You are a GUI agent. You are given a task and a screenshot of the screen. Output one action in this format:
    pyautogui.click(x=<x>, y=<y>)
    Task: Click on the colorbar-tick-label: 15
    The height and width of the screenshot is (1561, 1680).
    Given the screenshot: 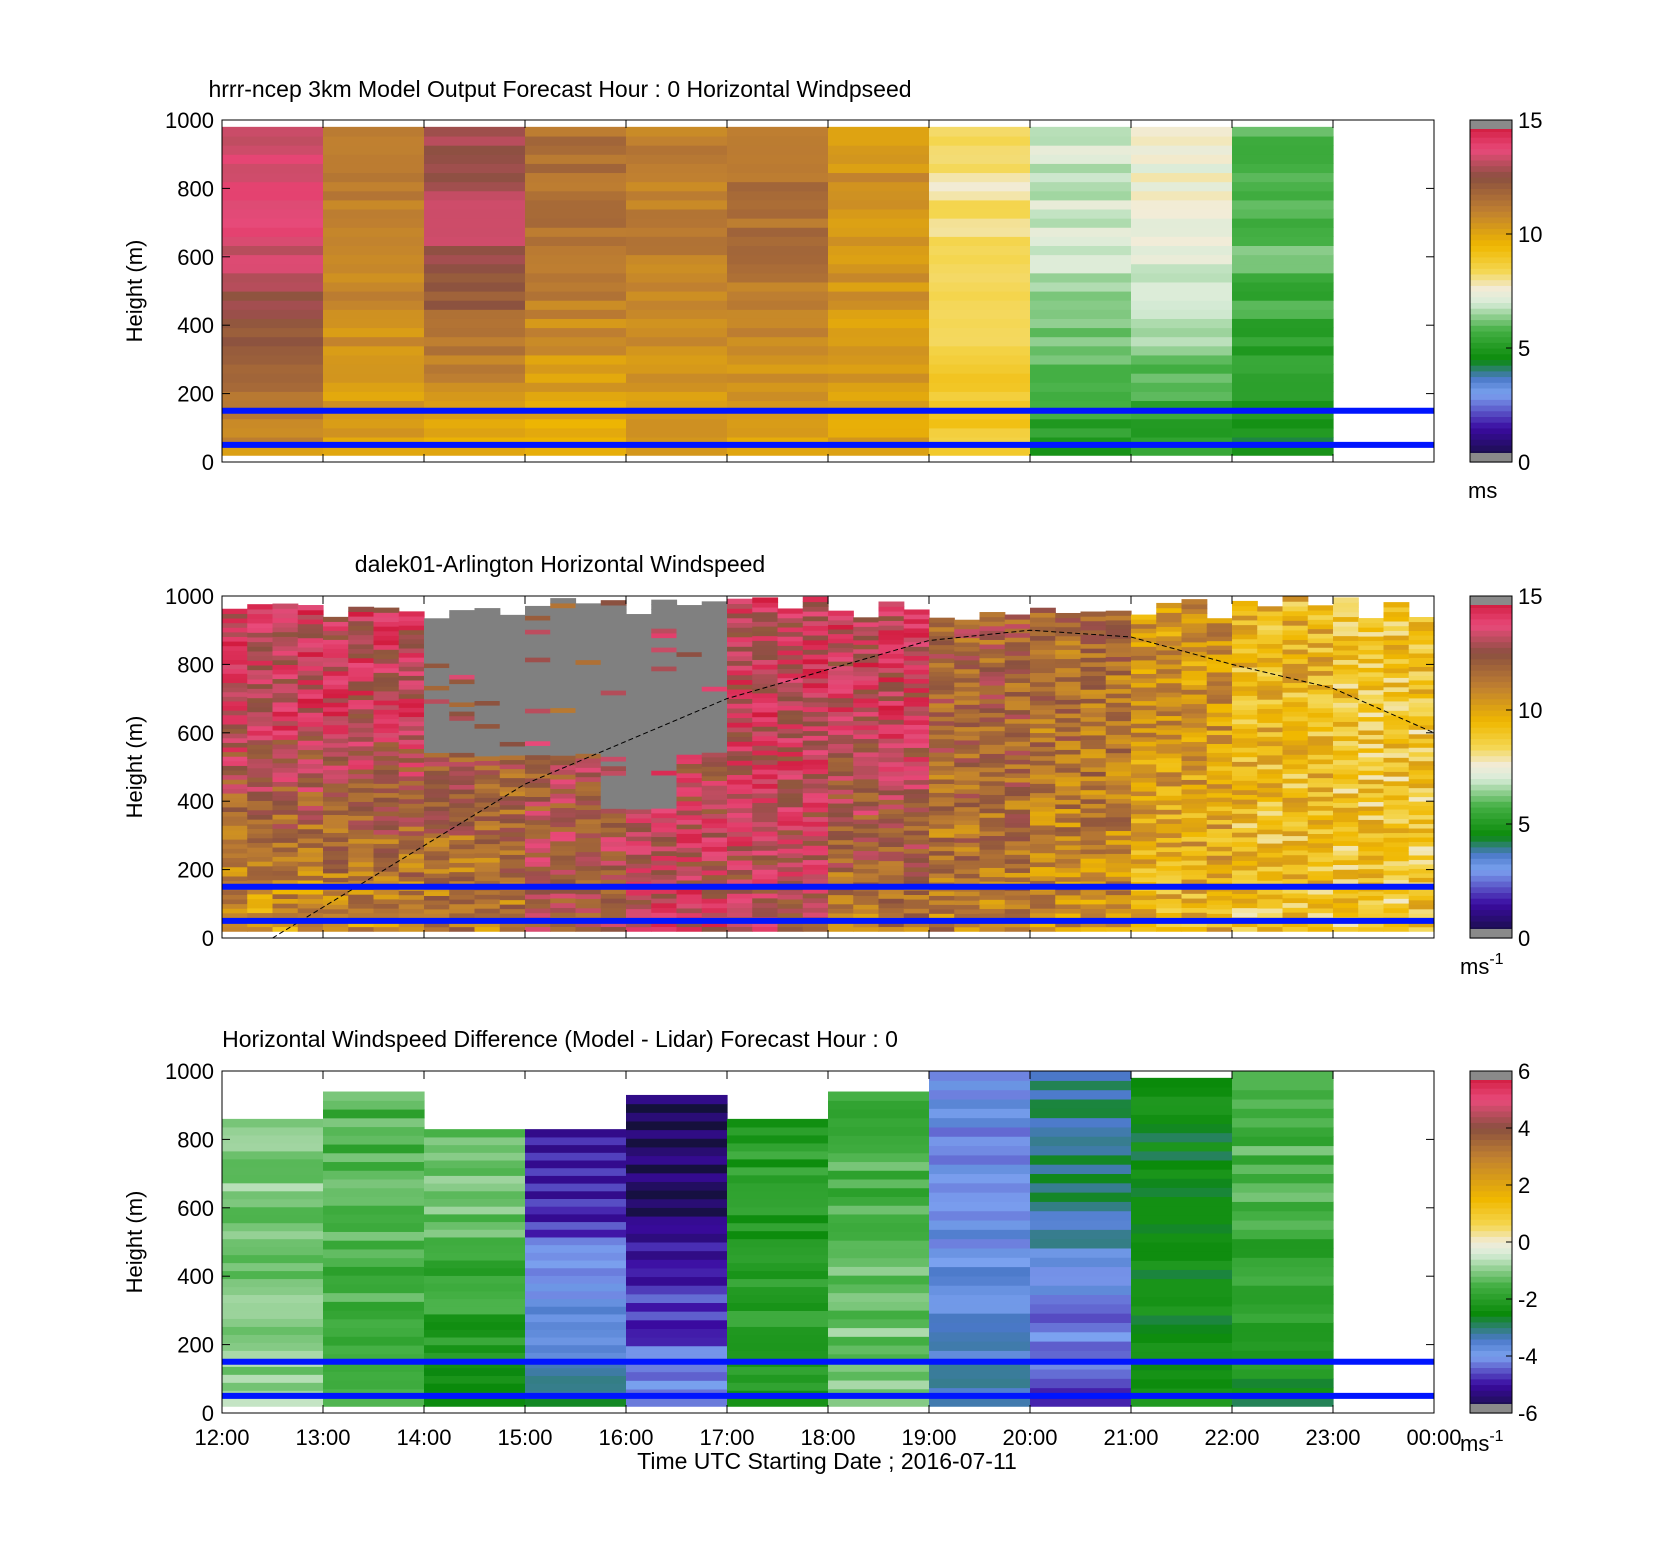 What is the action you would take?
    pyautogui.click(x=1530, y=120)
    